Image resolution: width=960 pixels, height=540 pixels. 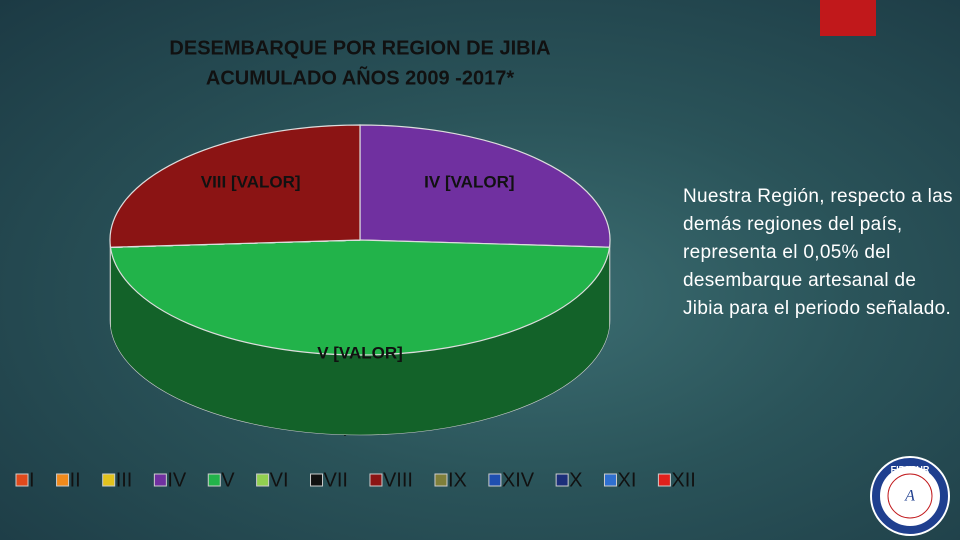 I want to click on svg-text: A, so click(x=909, y=496).